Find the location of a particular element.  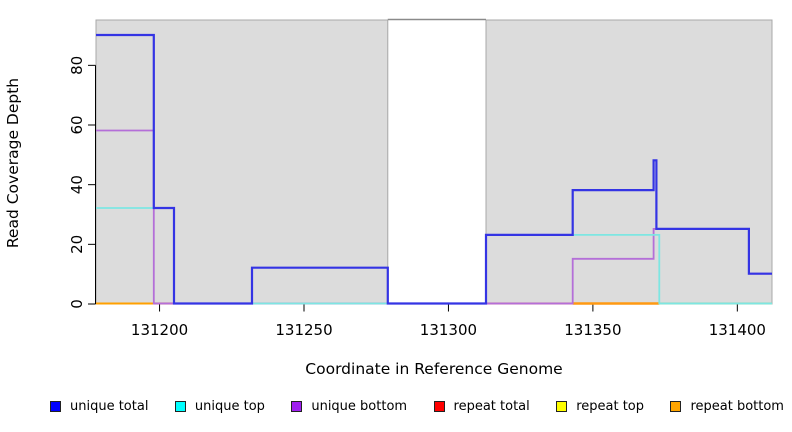

legend-item-unique-total: unique total is located at coordinates (99, 406).